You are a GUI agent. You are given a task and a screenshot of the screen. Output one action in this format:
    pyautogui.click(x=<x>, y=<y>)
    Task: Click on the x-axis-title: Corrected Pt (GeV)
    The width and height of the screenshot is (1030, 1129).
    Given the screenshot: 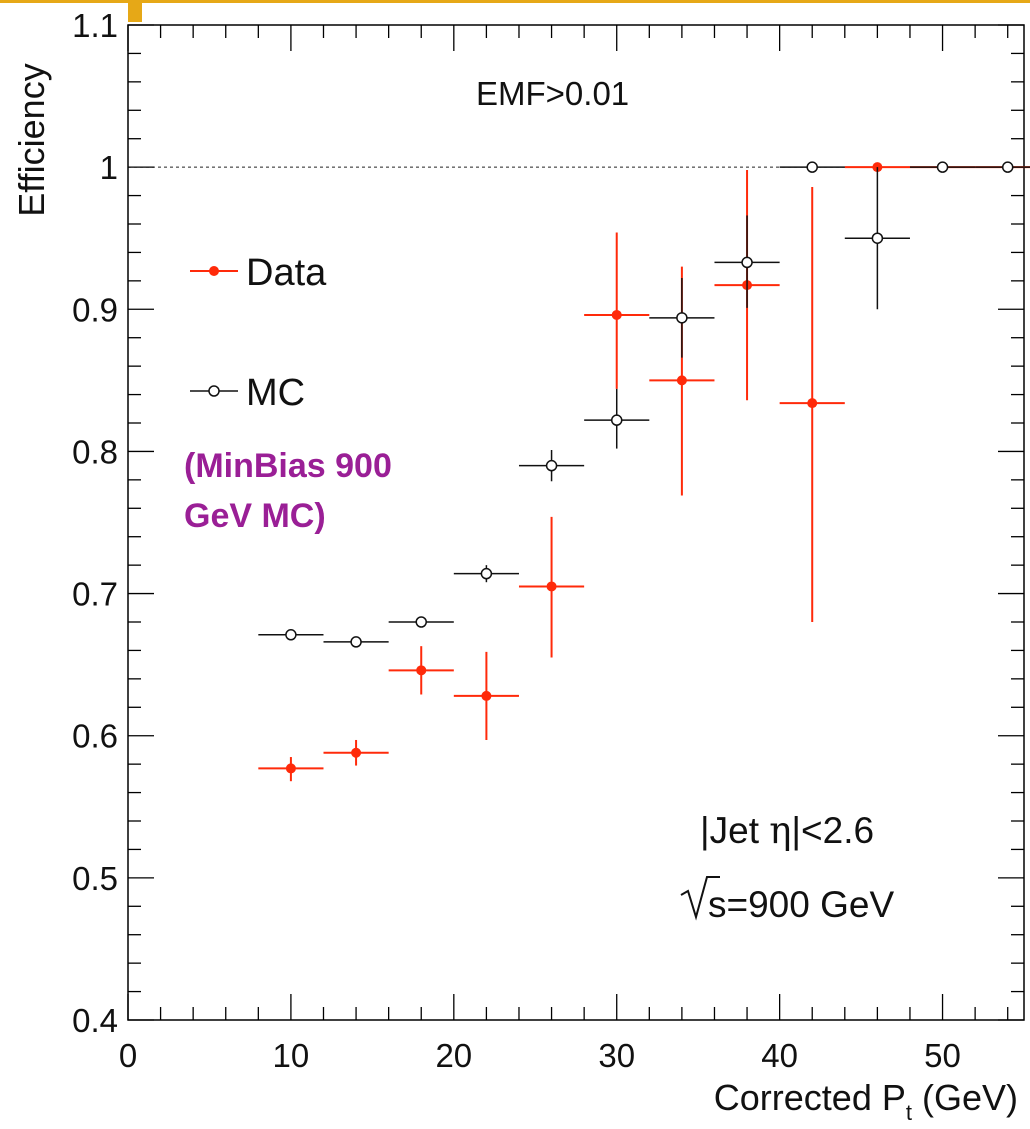 What is the action you would take?
    pyautogui.click(x=866, y=1101)
    